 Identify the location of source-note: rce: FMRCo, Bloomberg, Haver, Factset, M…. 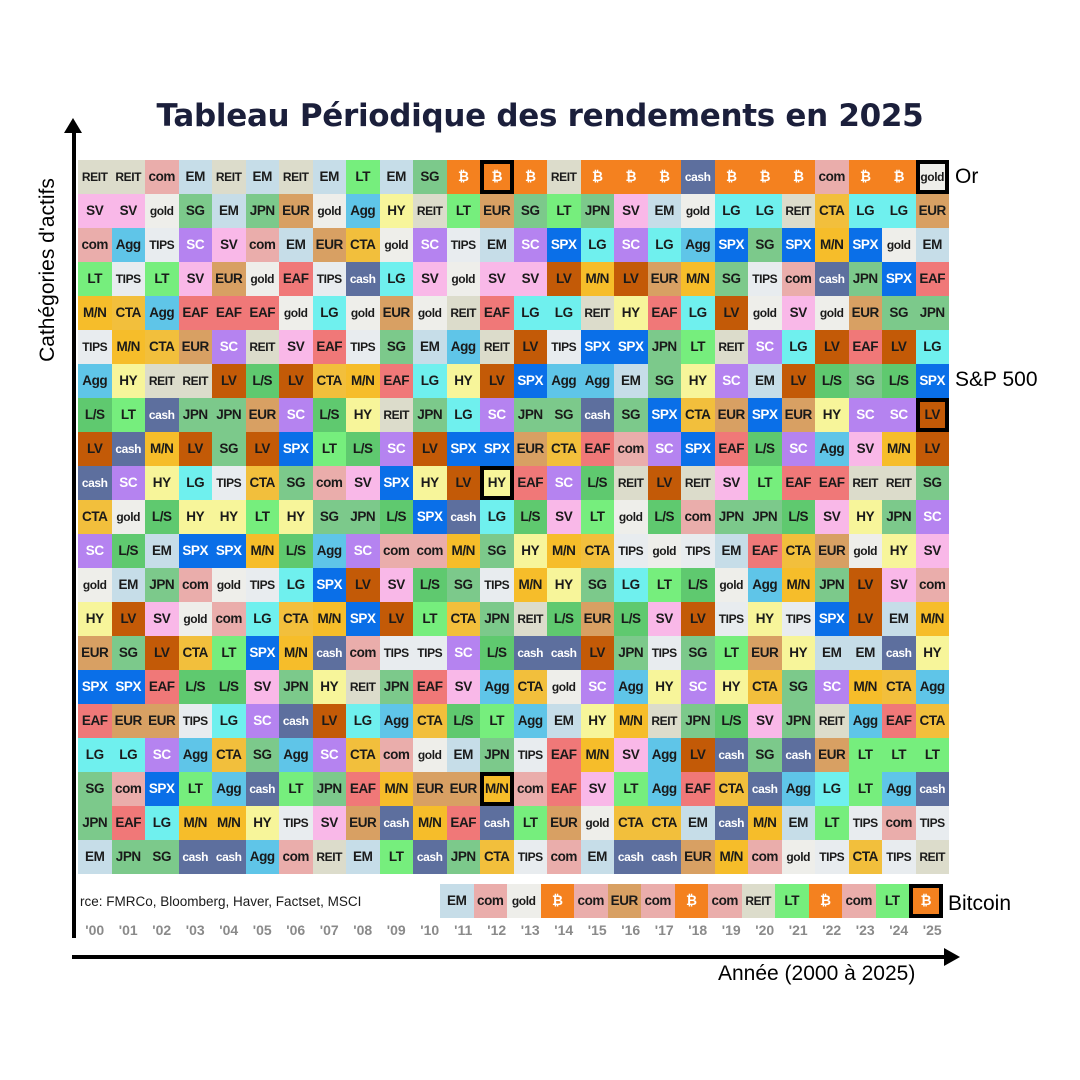
(221, 901).